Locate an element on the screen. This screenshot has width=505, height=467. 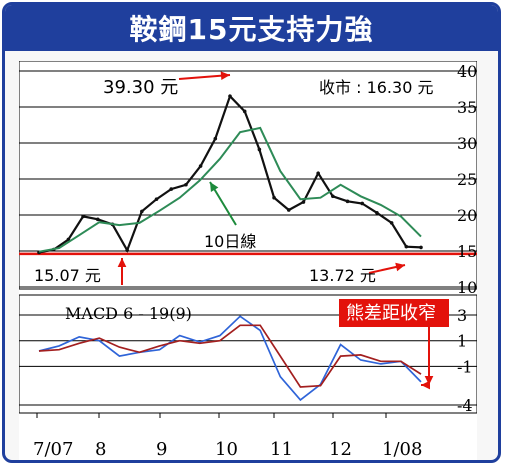
x-tick-label: 12 is located at coordinates (340, 449).